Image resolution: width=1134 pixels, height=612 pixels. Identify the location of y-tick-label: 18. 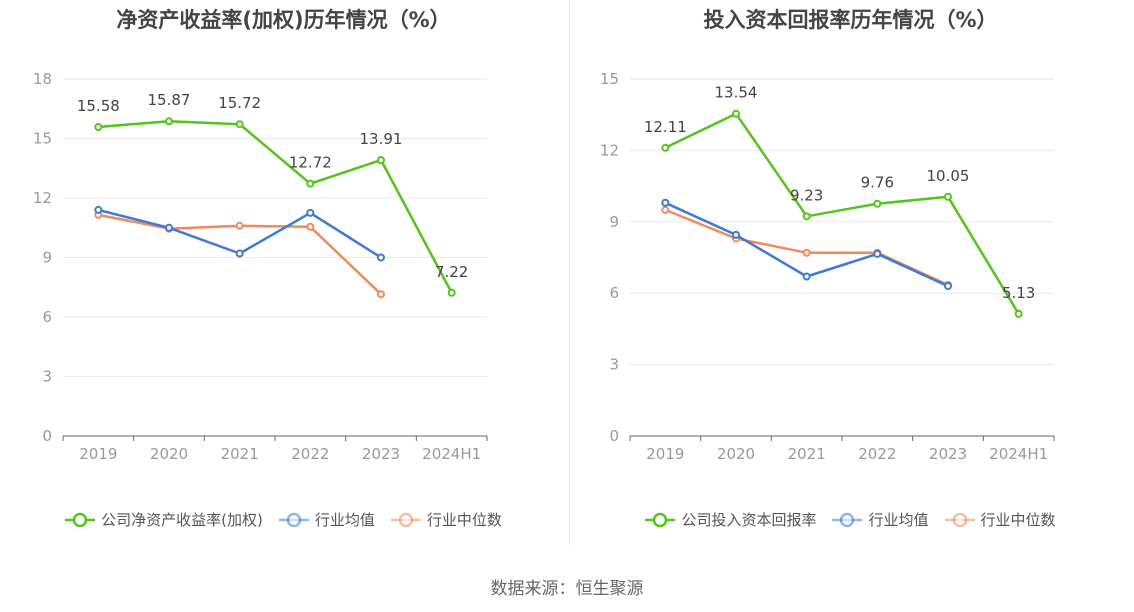
(42, 79).